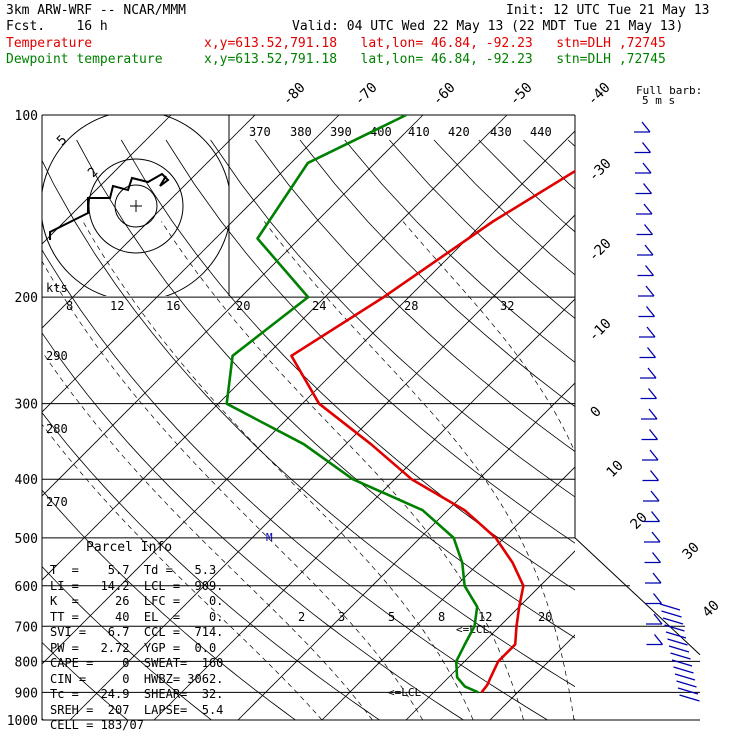  Describe the element at coordinates (57, 288) in the screenshot. I see `hodograph-units: kts` at that location.